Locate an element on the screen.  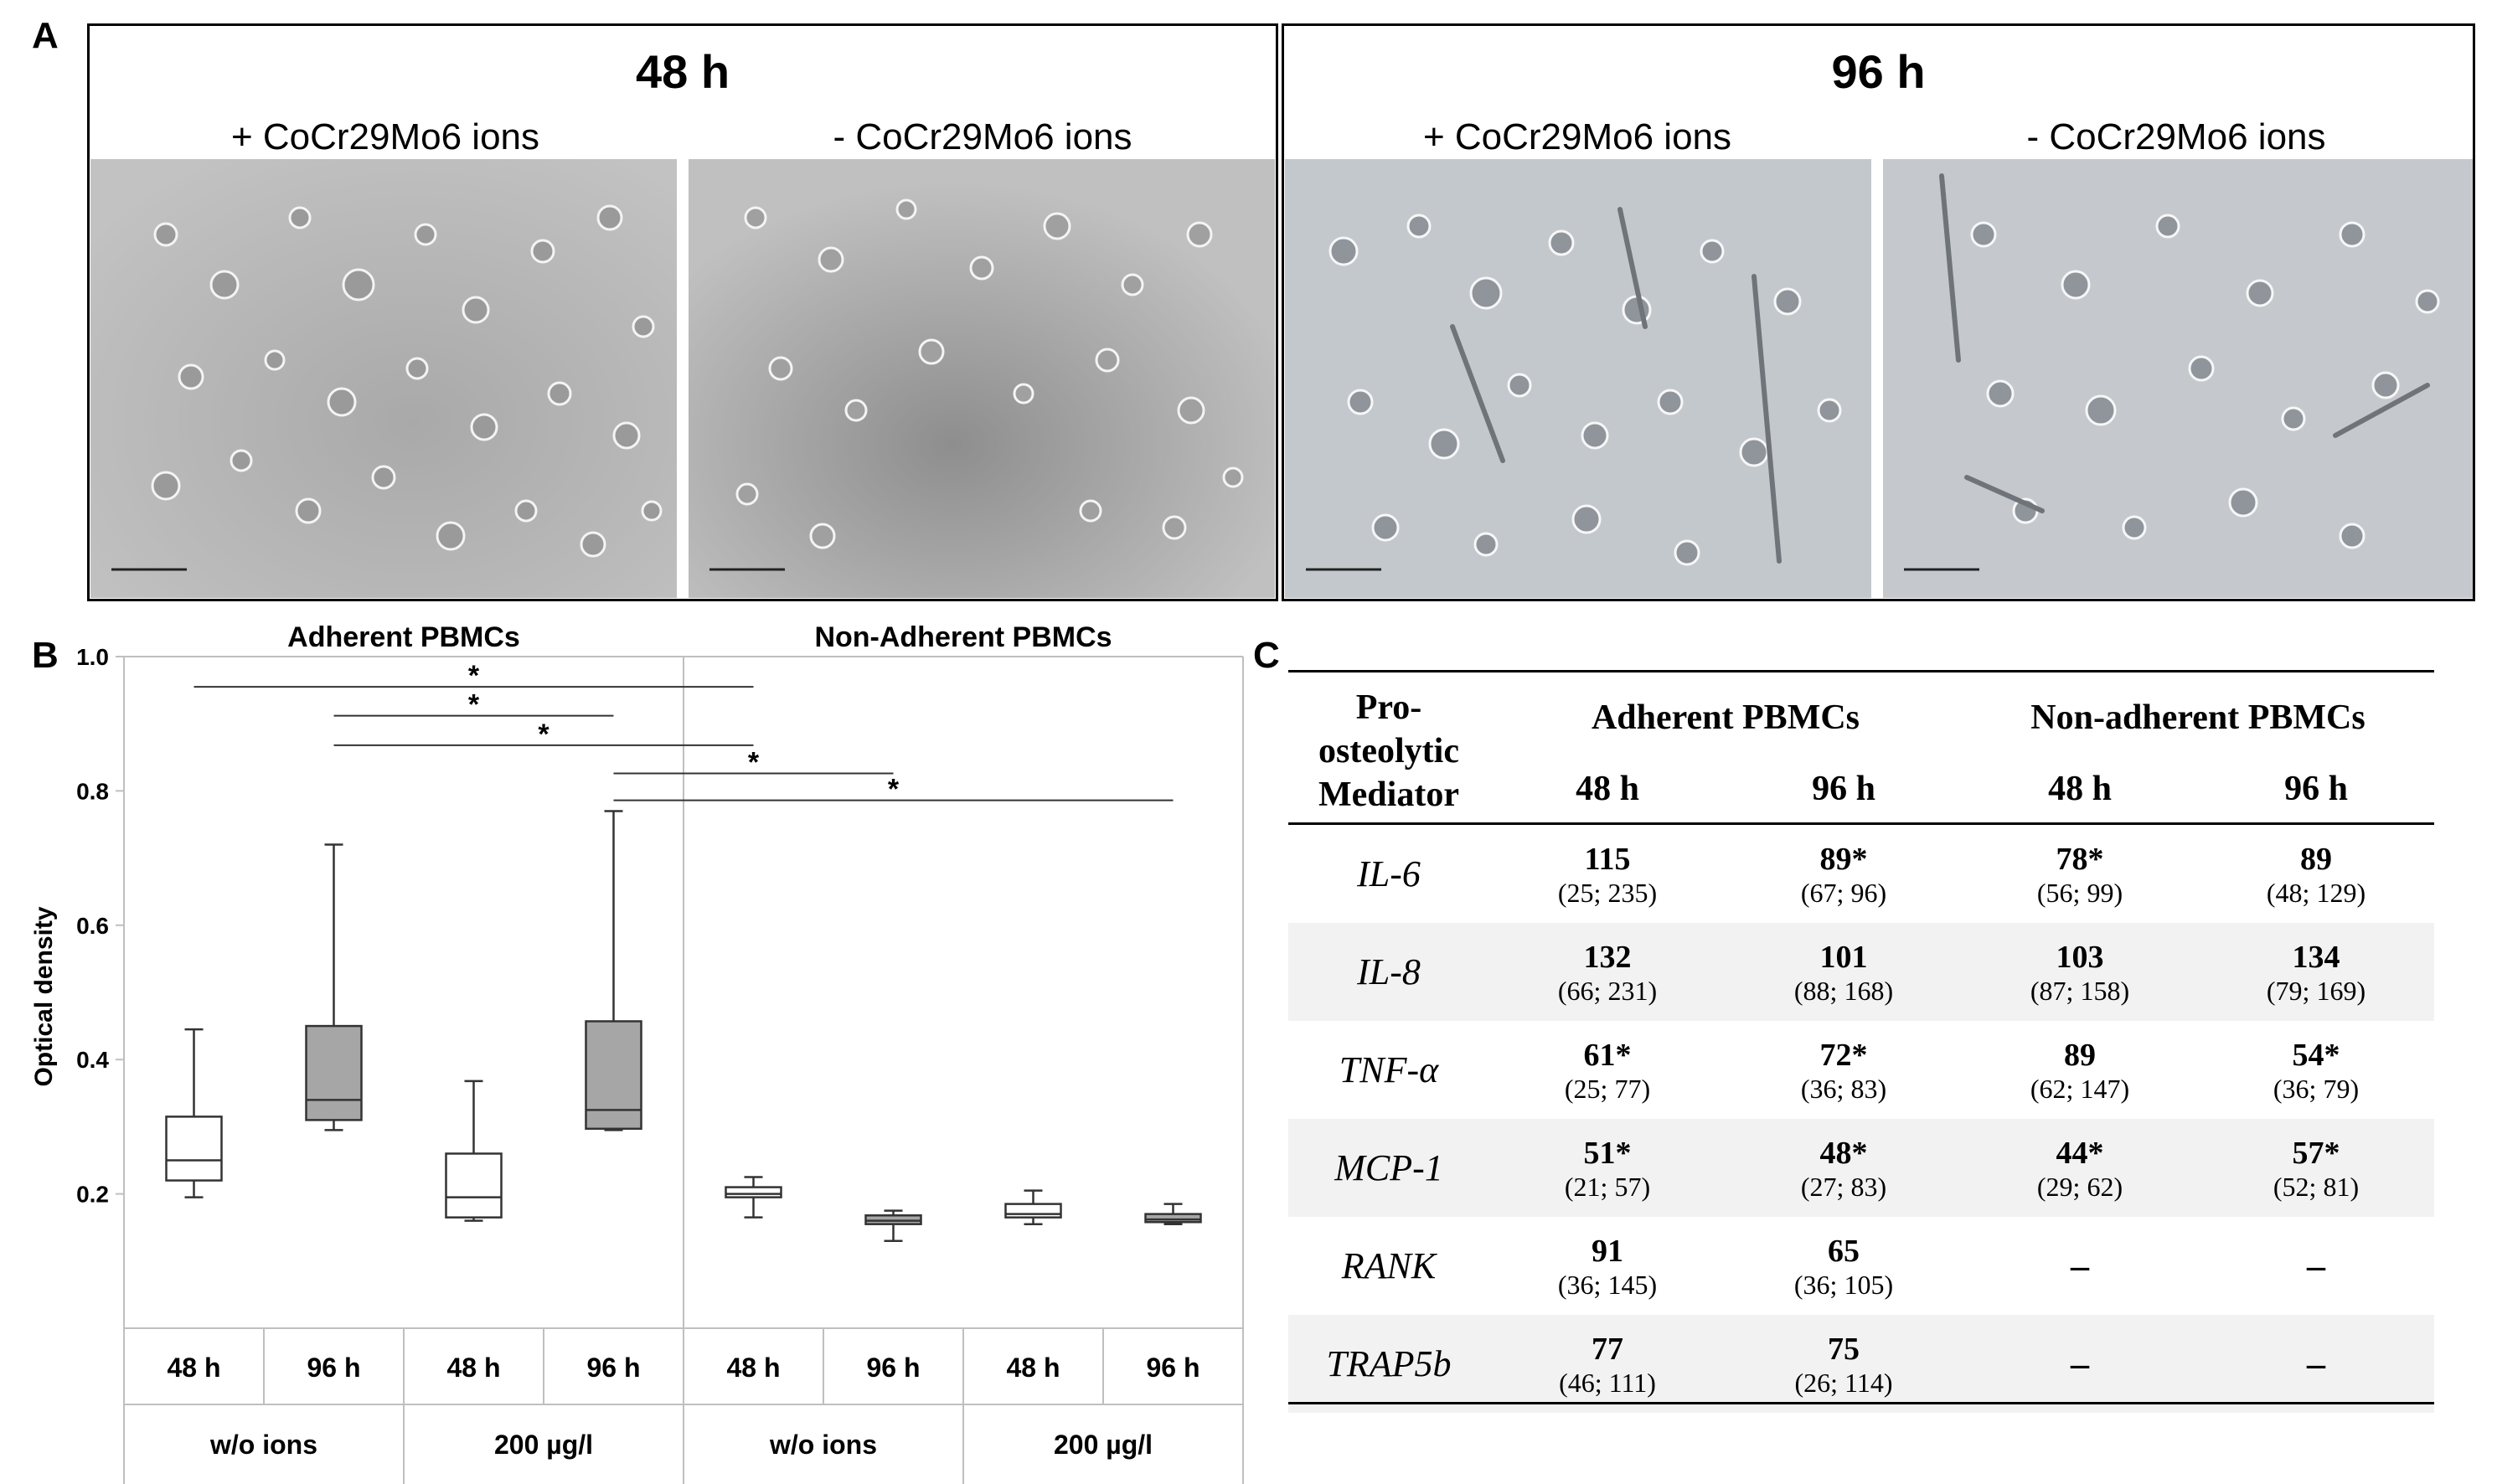
table-cell: 78* (56; 99) is located at coordinates (2080, 874).